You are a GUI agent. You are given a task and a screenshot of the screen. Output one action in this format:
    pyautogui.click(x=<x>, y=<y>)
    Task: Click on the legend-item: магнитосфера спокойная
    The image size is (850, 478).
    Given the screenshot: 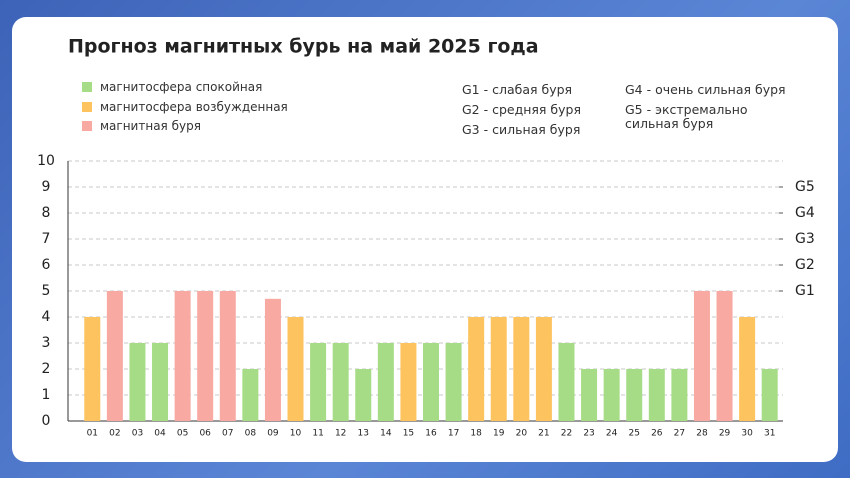 What is the action you would take?
    pyautogui.click(x=172, y=87)
    